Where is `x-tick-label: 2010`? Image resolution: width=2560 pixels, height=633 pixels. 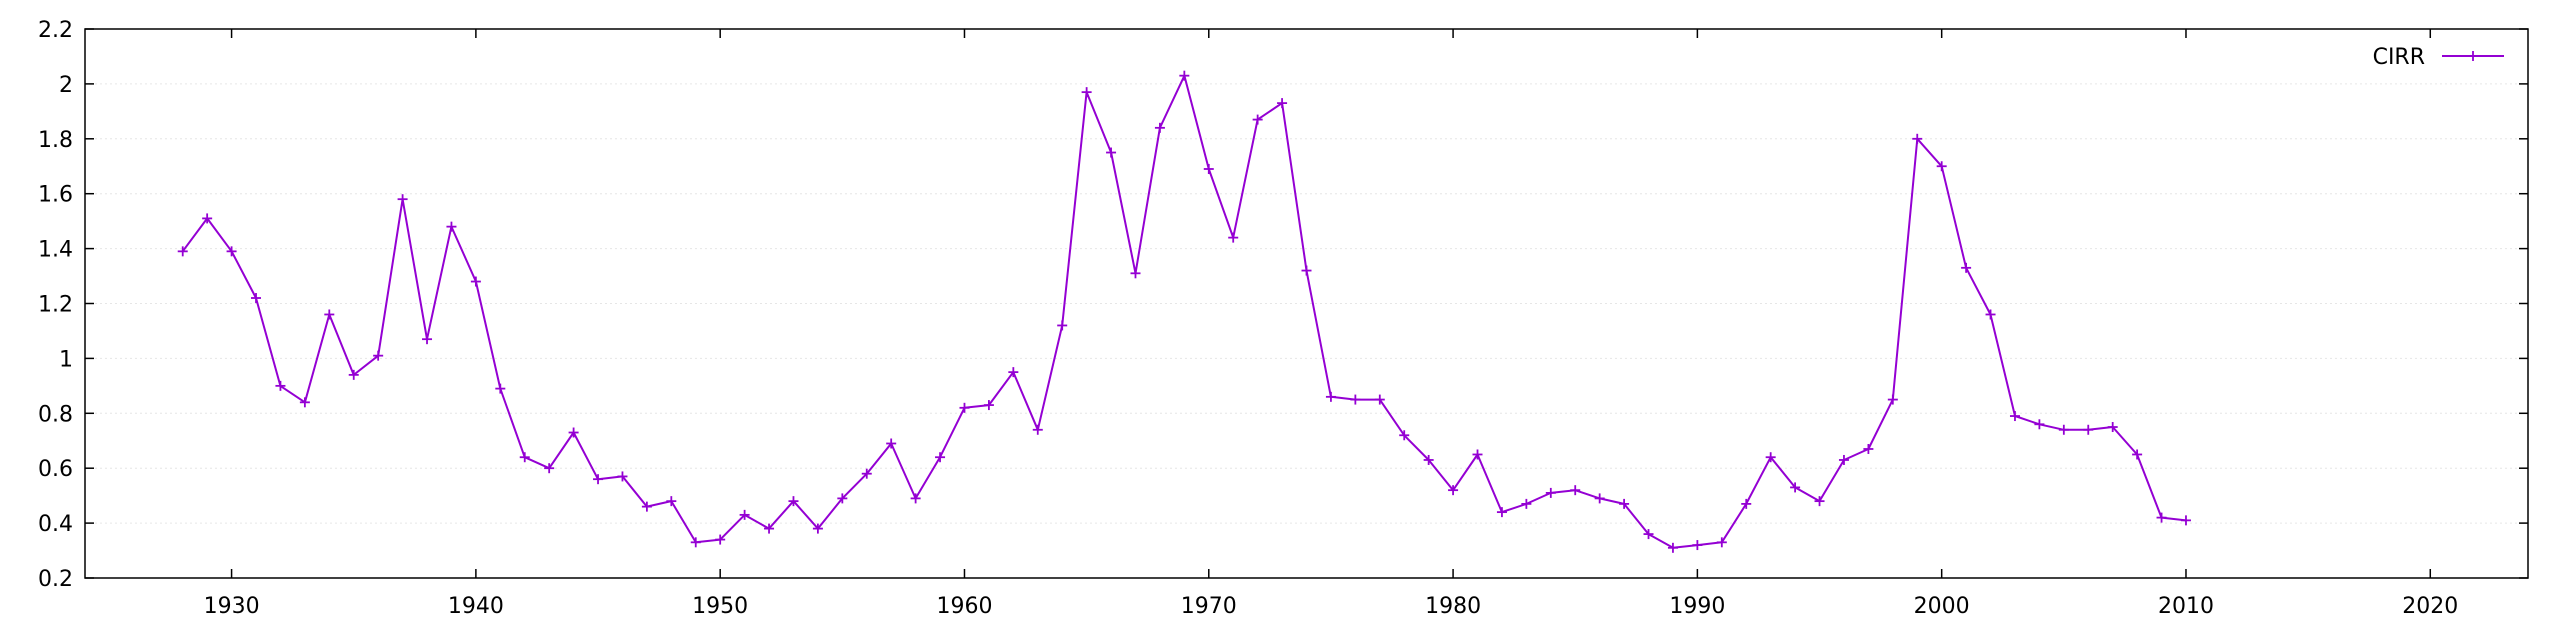
x-tick-label: 2010 is located at coordinates (2186, 606).